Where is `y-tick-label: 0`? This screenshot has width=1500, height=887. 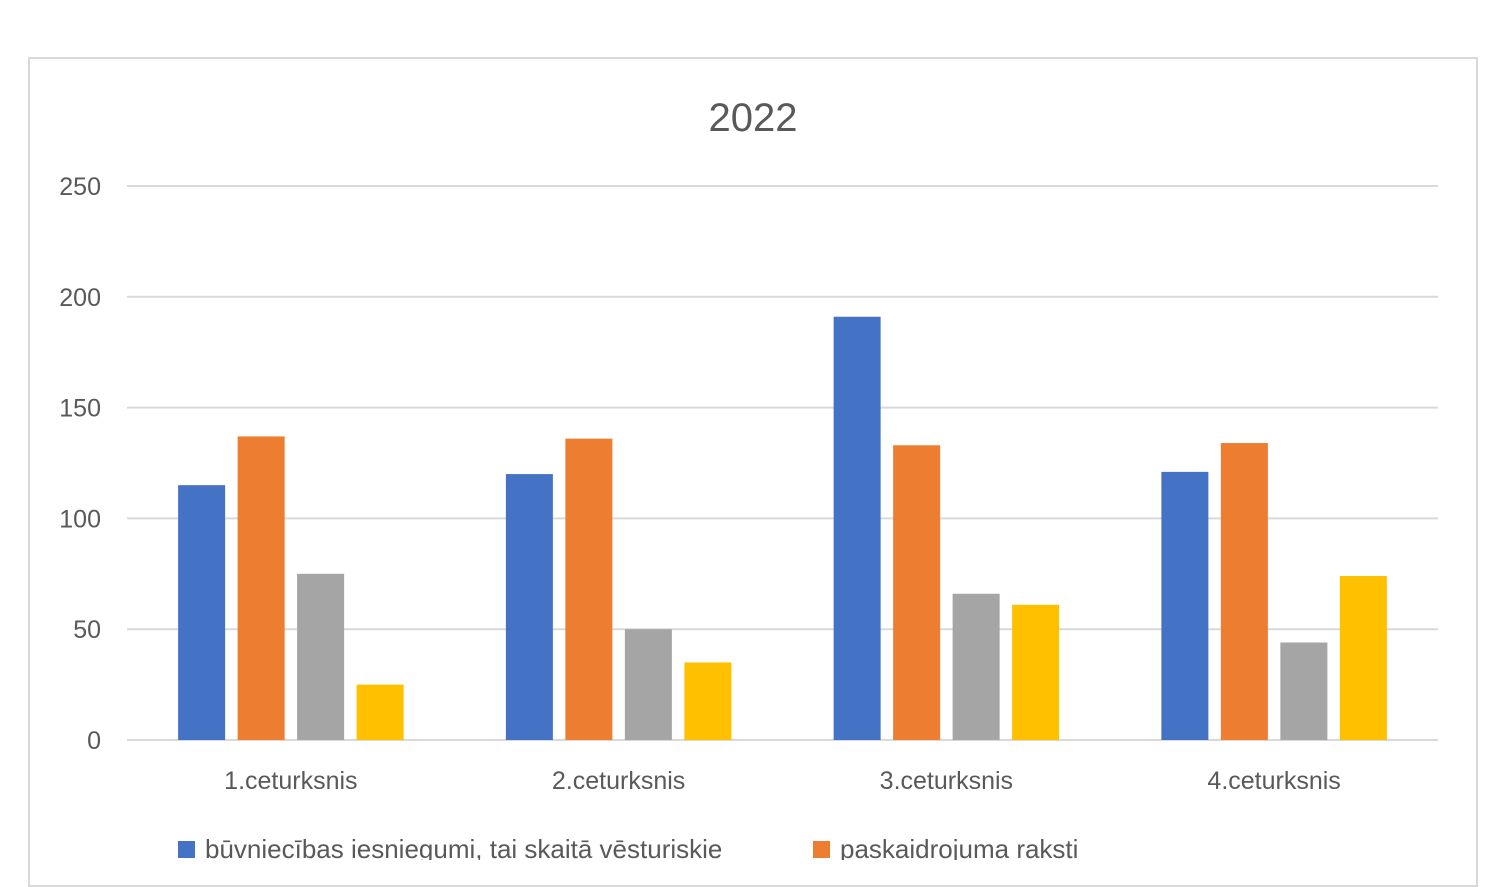 y-tick-label: 0 is located at coordinates (94, 741).